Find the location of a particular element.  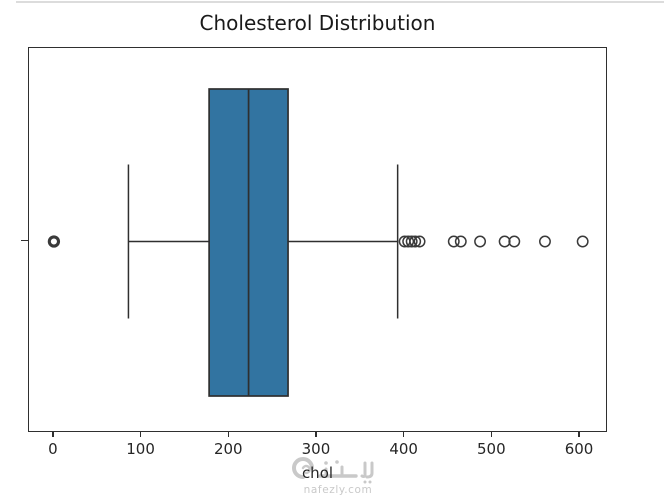

x-tick-label: 200 is located at coordinates (228, 449).